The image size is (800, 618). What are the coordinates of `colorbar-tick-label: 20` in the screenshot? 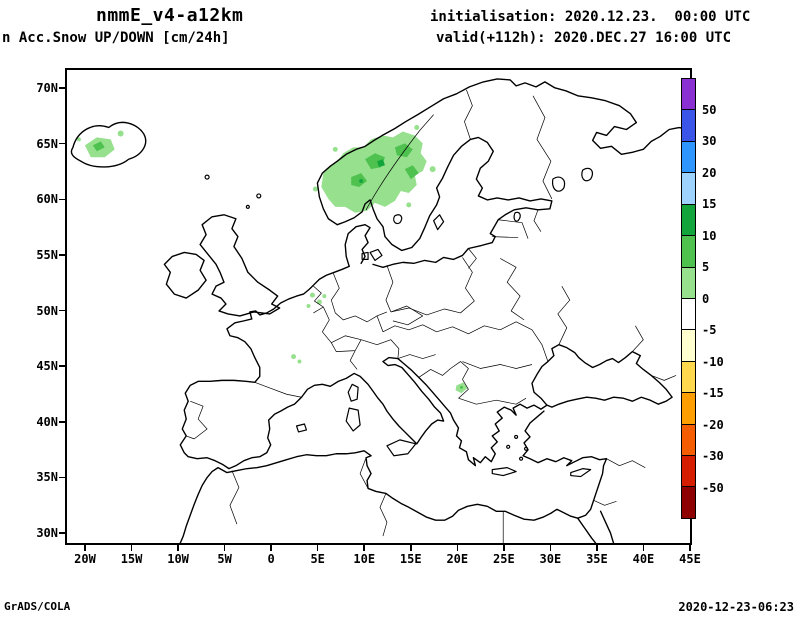 It's located at (709, 172).